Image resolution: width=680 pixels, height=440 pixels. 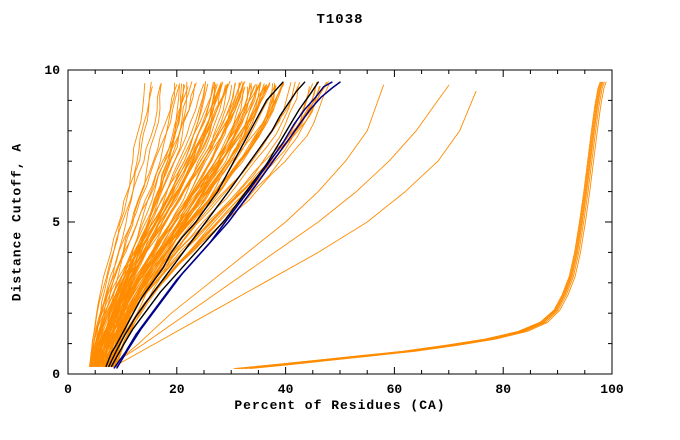 I want to click on x-tick-label: 100, so click(x=612, y=389).